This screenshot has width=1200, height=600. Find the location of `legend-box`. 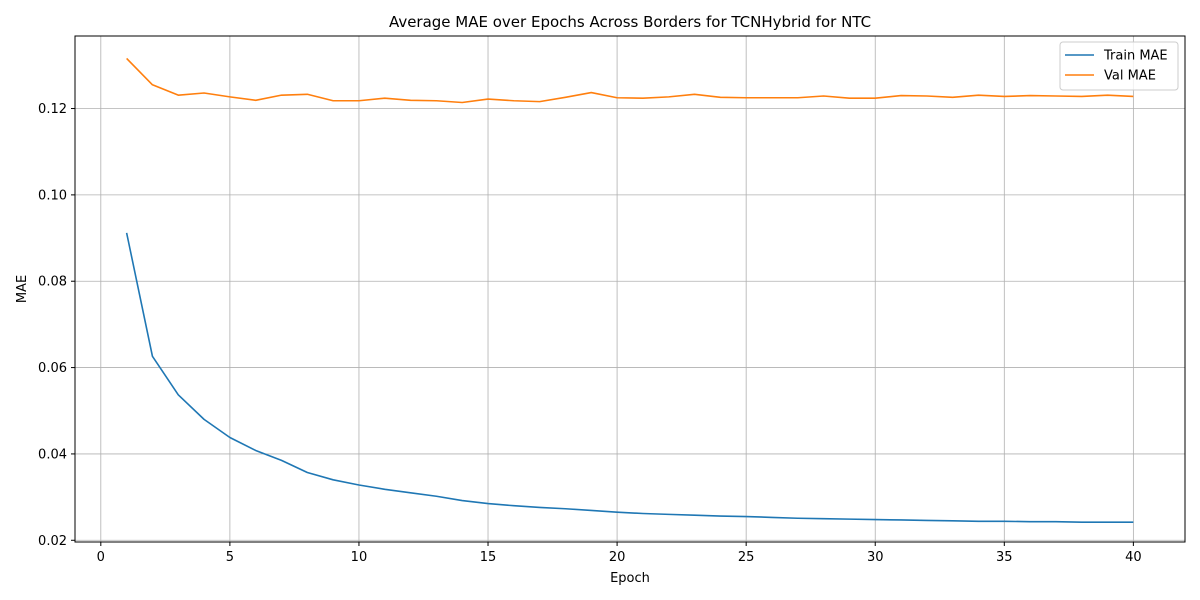

legend-box is located at coordinates (1119, 66).